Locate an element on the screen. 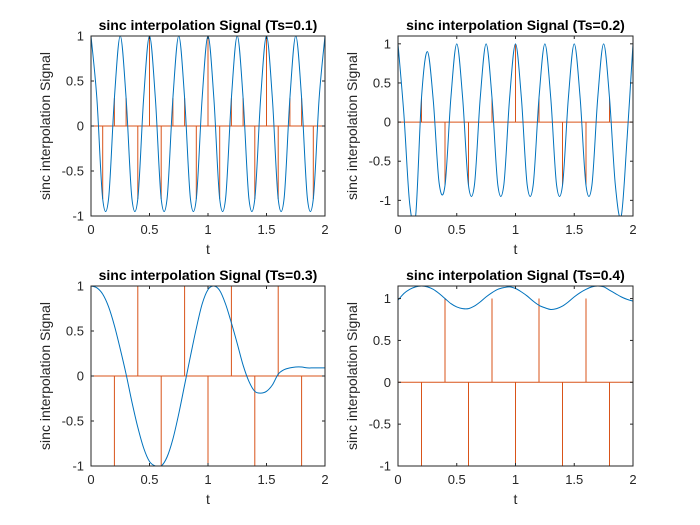 The image size is (700, 525). chart-title: sinc interpolation Signal (Ts=0.2) is located at coordinates (515, 25).